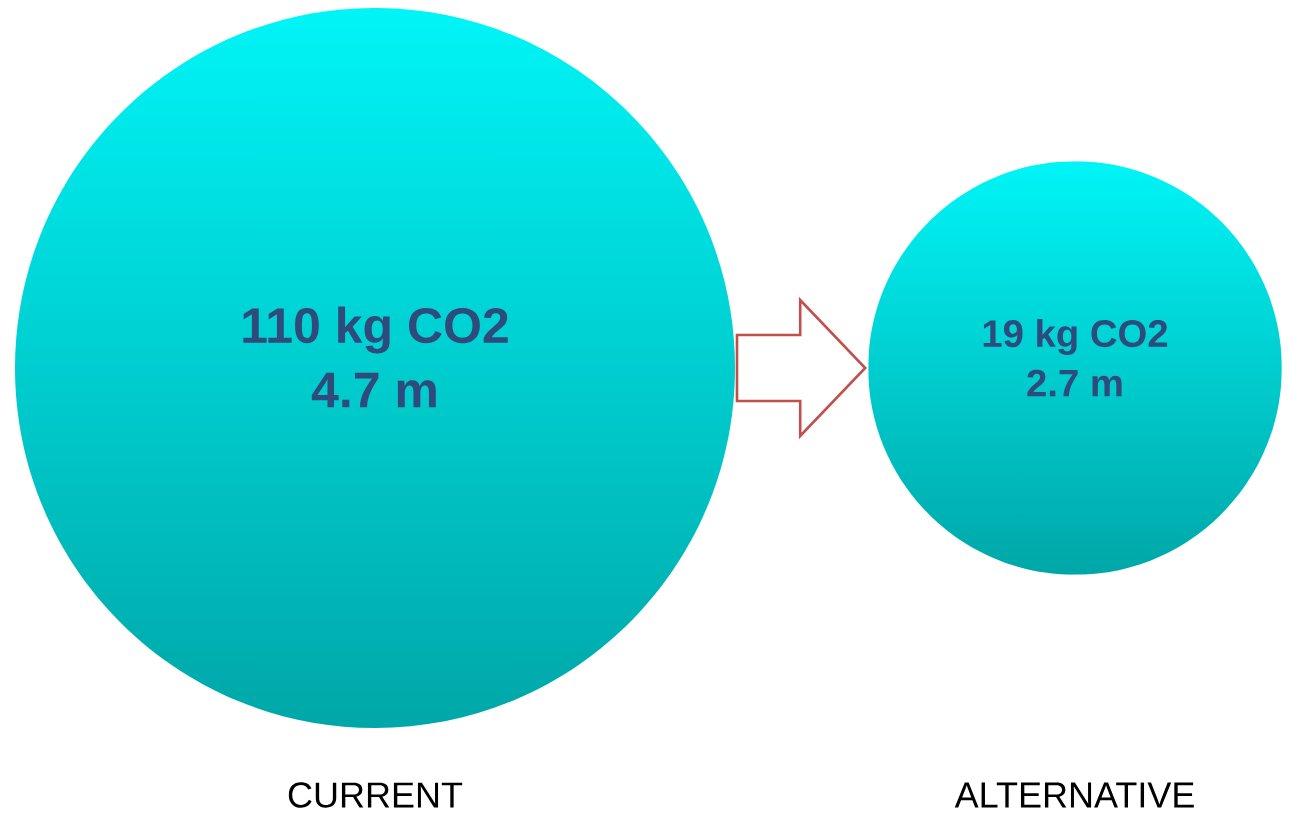 The image size is (1289, 814). I want to click on category-label: ALTERNATIVE, so click(1074, 795).